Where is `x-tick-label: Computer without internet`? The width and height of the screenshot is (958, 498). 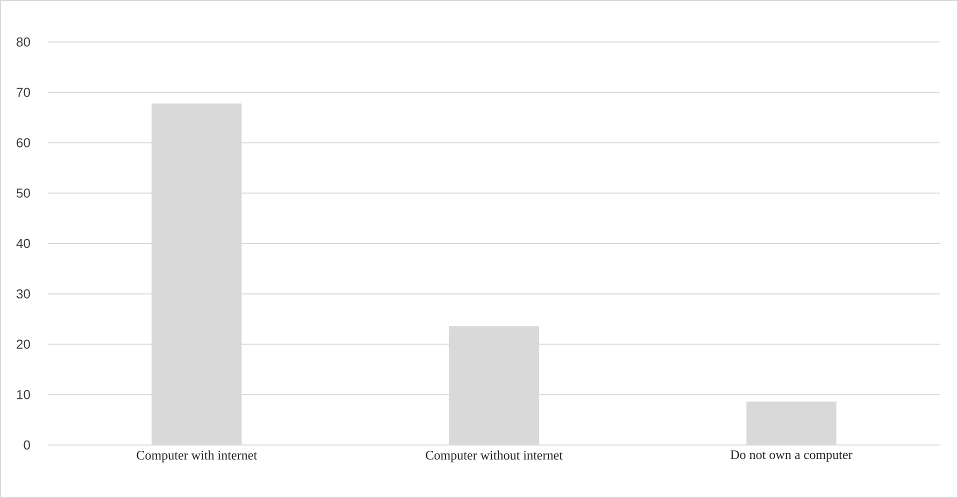
x-tick-label: Computer without internet is located at coordinates (494, 456).